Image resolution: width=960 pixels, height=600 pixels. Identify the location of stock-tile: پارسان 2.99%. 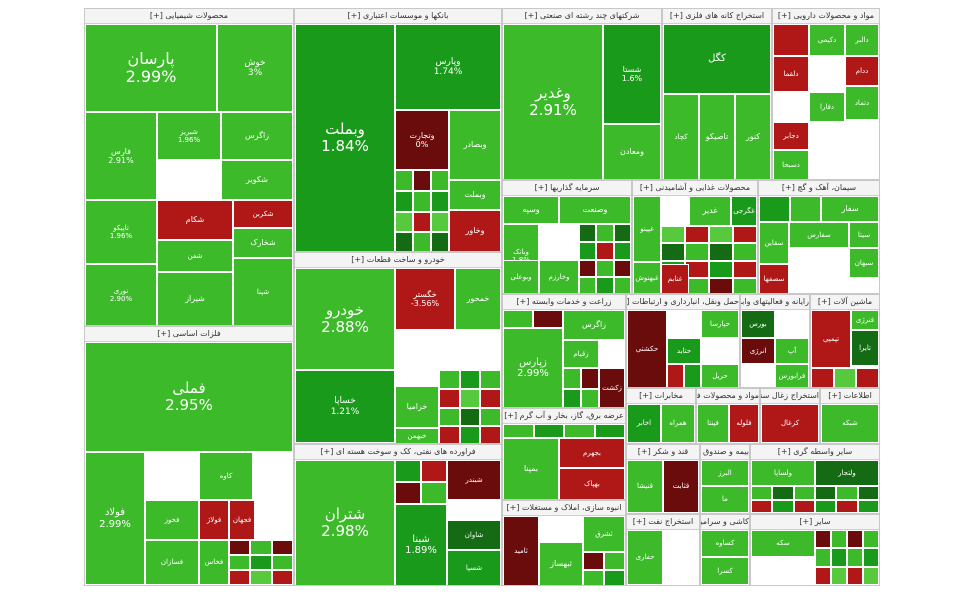
(151, 68).